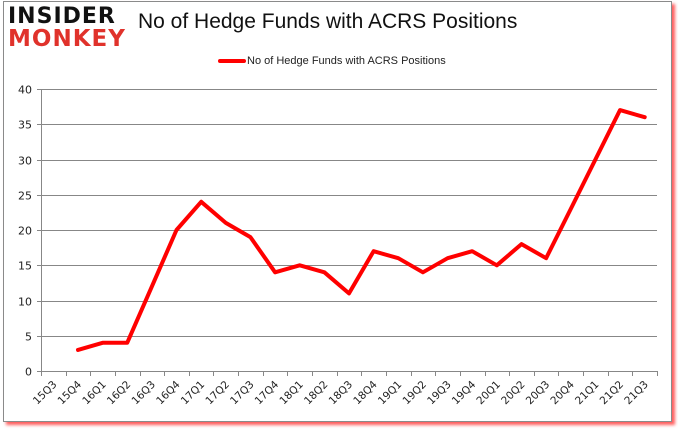 This screenshot has height=431, width=678. What do you see at coordinates (143, 393) in the screenshot?
I see `x-tick-label: 16Q3` at bounding box center [143, 393].